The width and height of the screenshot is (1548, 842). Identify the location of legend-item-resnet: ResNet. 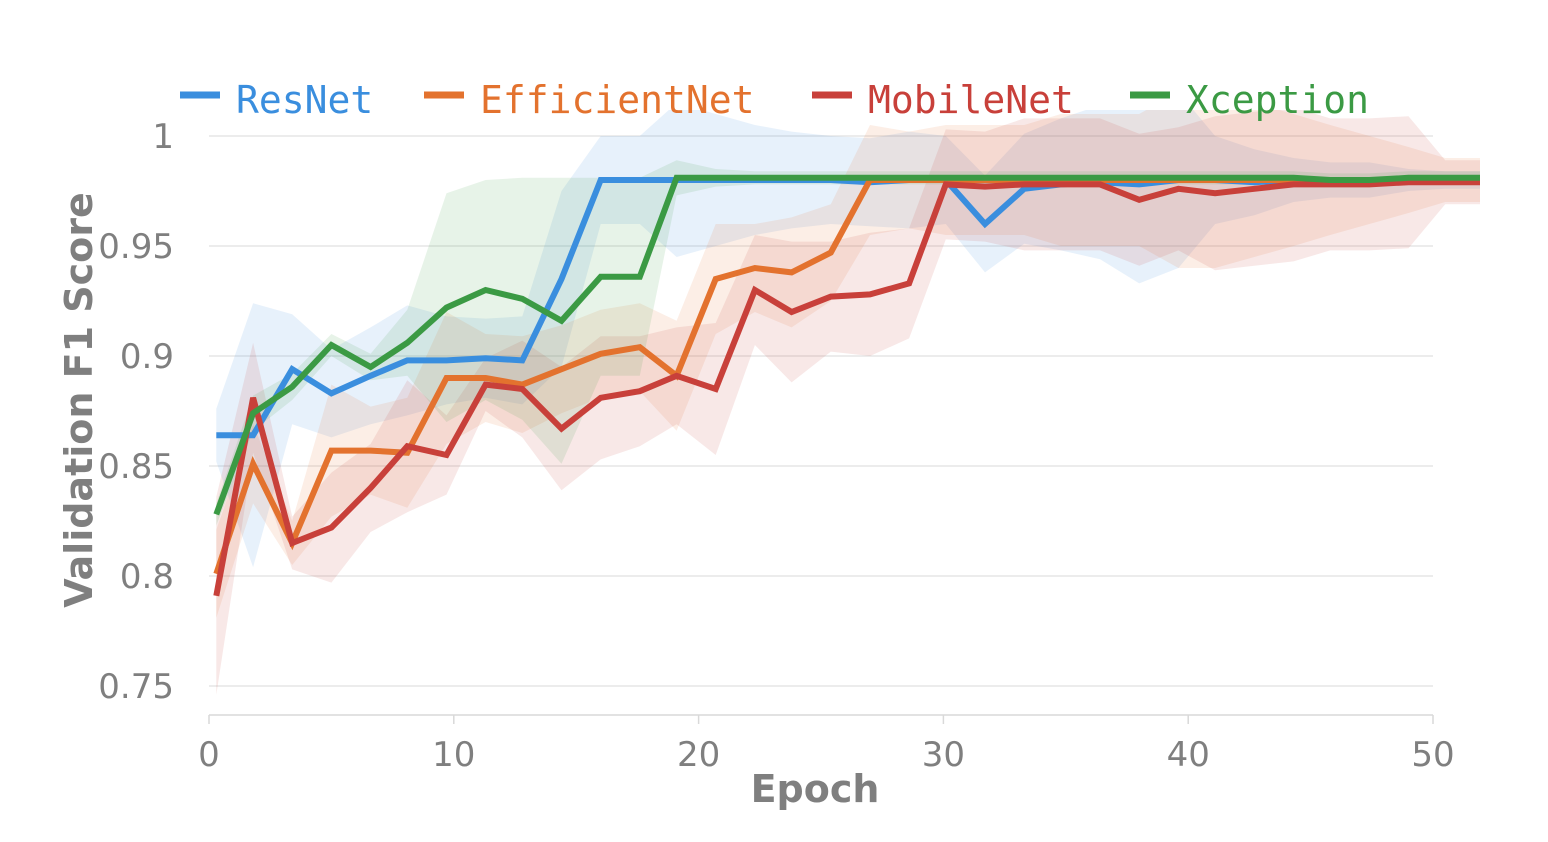
(276, 100).